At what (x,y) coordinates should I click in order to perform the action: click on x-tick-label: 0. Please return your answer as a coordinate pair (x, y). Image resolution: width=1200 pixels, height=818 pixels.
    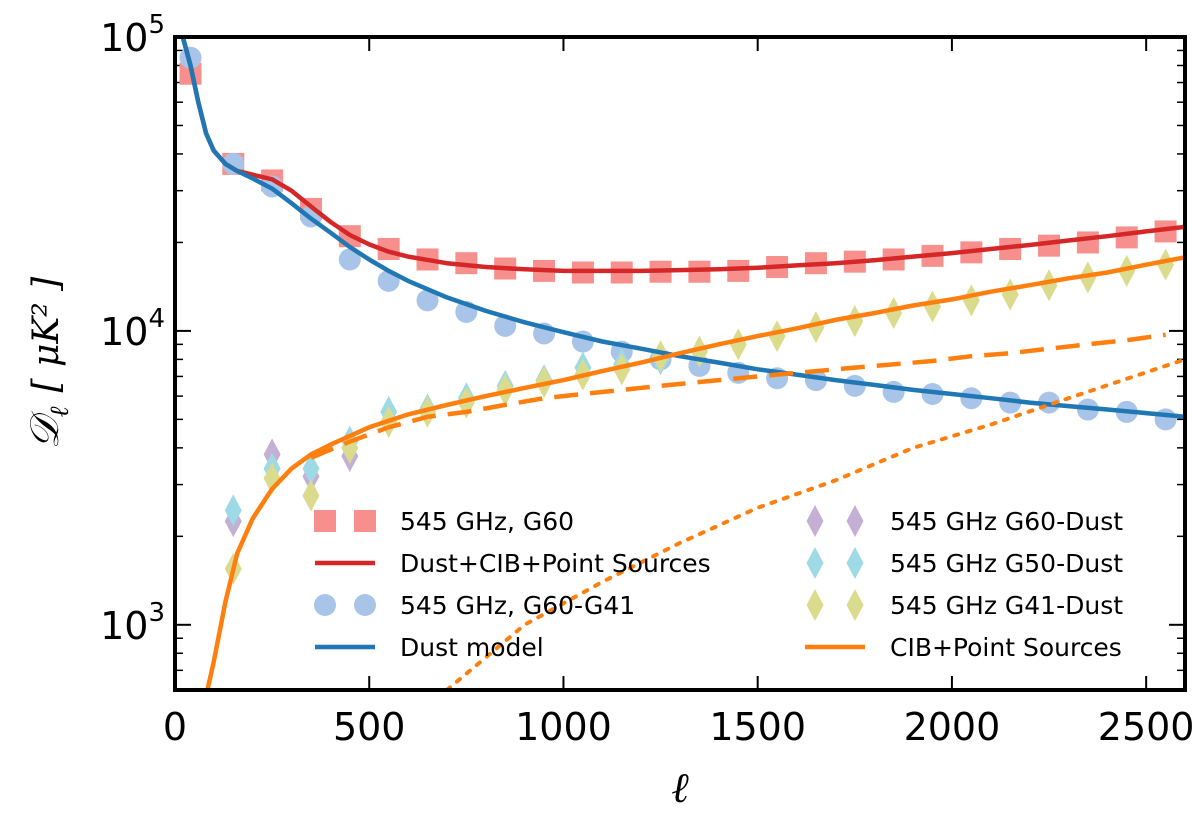
    Looking at the image, I should click on (175, 727).